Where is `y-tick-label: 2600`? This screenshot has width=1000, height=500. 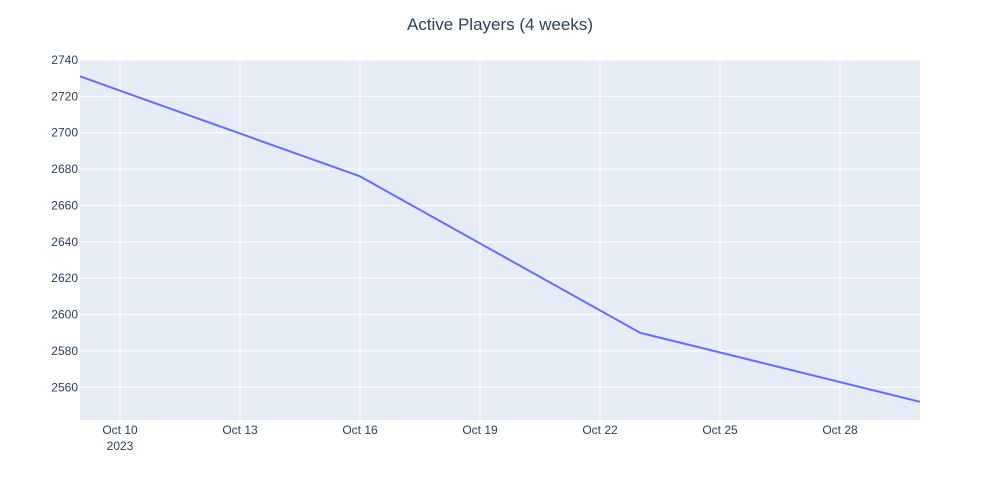
y-tick-label: 2600 is located at coordinates (64, 315).